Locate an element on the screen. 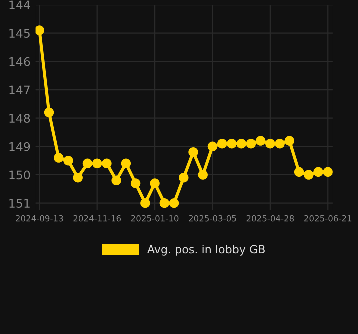 Image resolution: width=358 pixels, height=334 pixels. x-tick-label: 2024-11-16 is located at coordinates (98, 218).